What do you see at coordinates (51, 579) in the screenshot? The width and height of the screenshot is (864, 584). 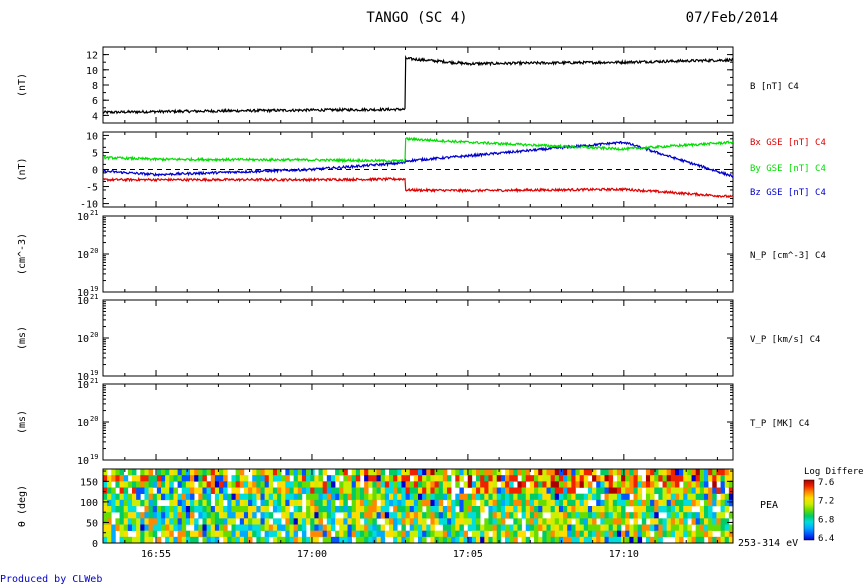 I see `produced-by-credit: Produced by CLWeb` at bounding box center [51, 579].